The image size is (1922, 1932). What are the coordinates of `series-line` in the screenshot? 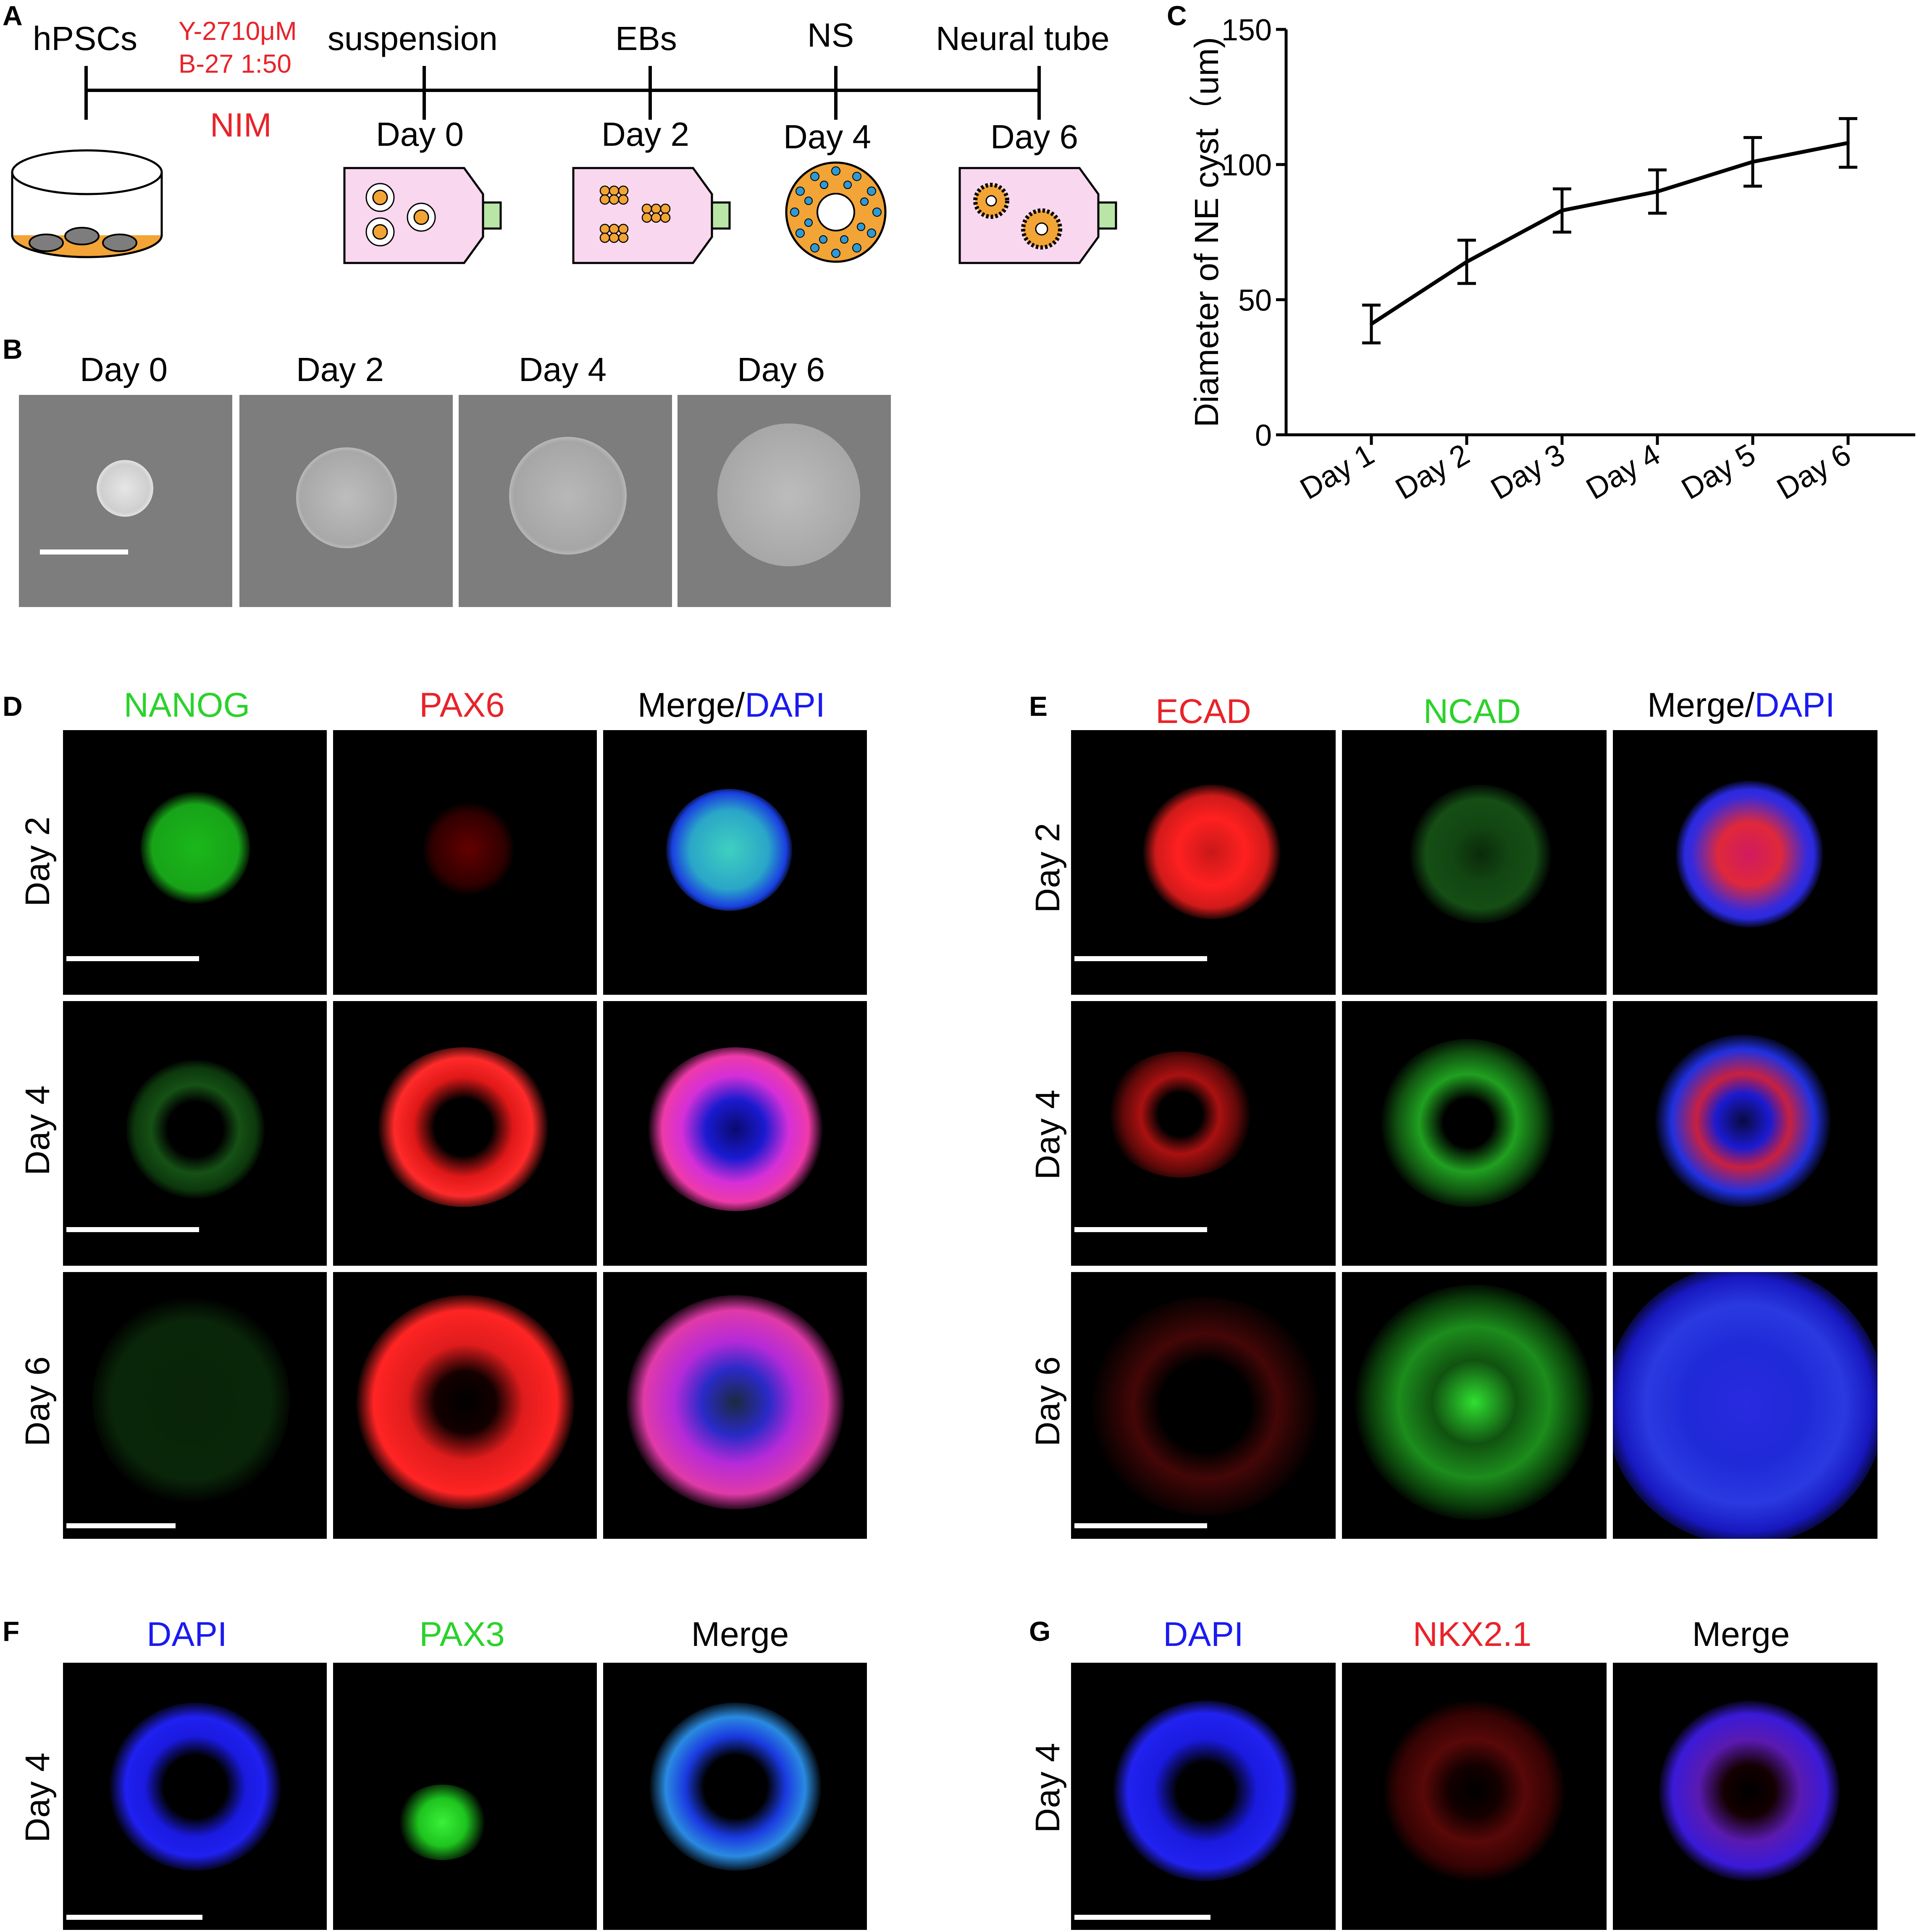 It's located at (1609, 233).